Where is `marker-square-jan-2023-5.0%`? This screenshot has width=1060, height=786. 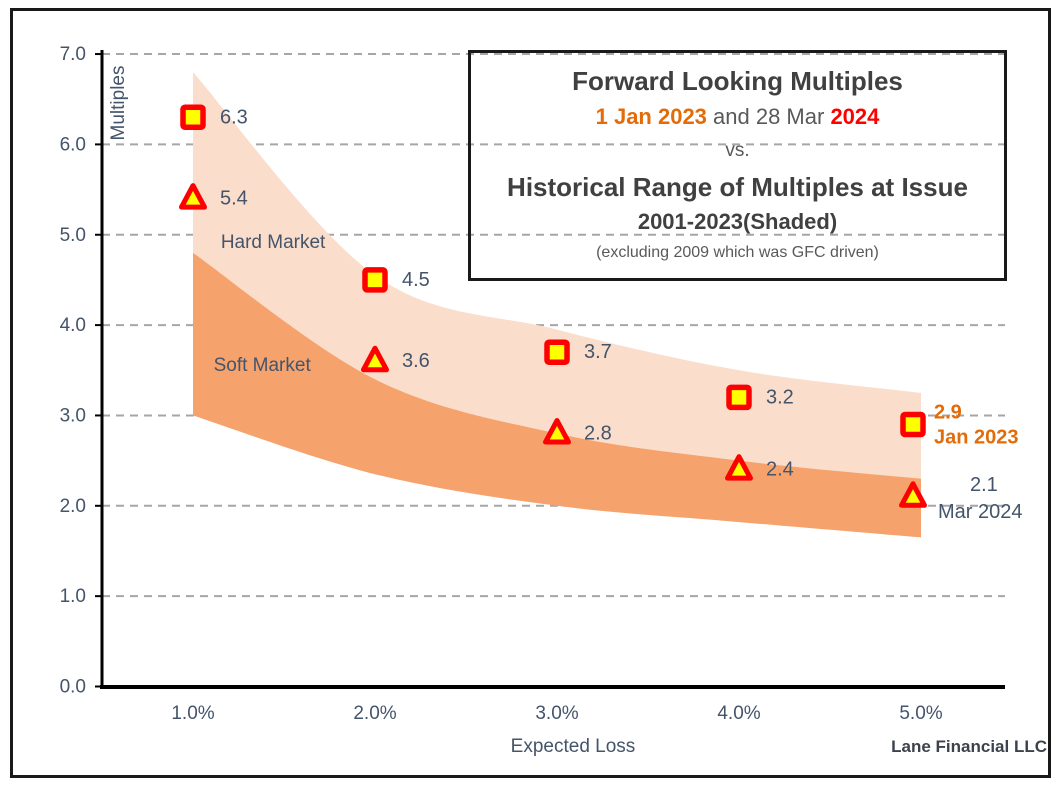
marker-square-jan-2023-5.0% is located at coordinates (913, 424).